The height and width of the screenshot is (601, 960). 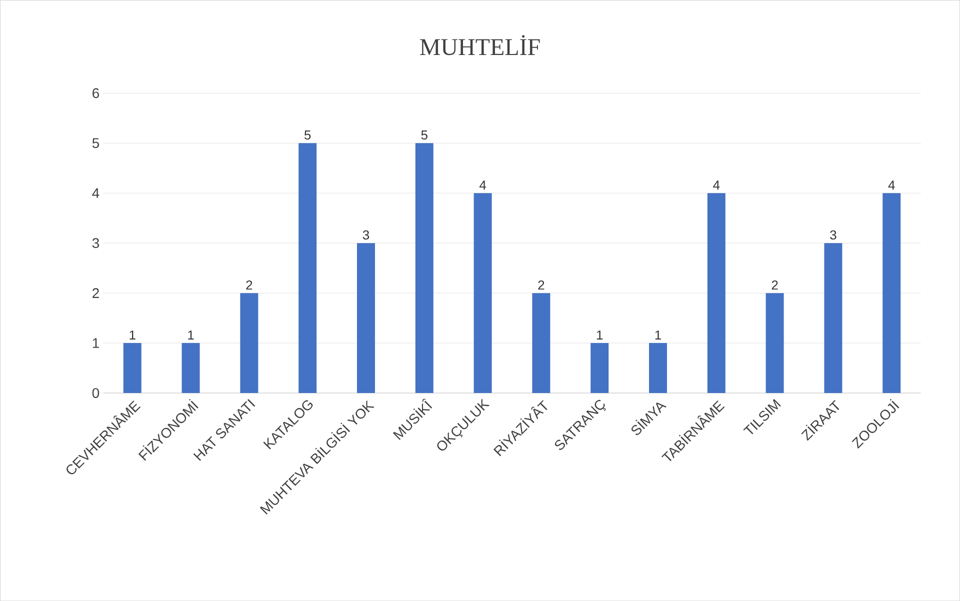 What do you see at coordinates (96, 193) in the screenshot?
I see `y-tick-label: 4` at bounding box center [96, 193].